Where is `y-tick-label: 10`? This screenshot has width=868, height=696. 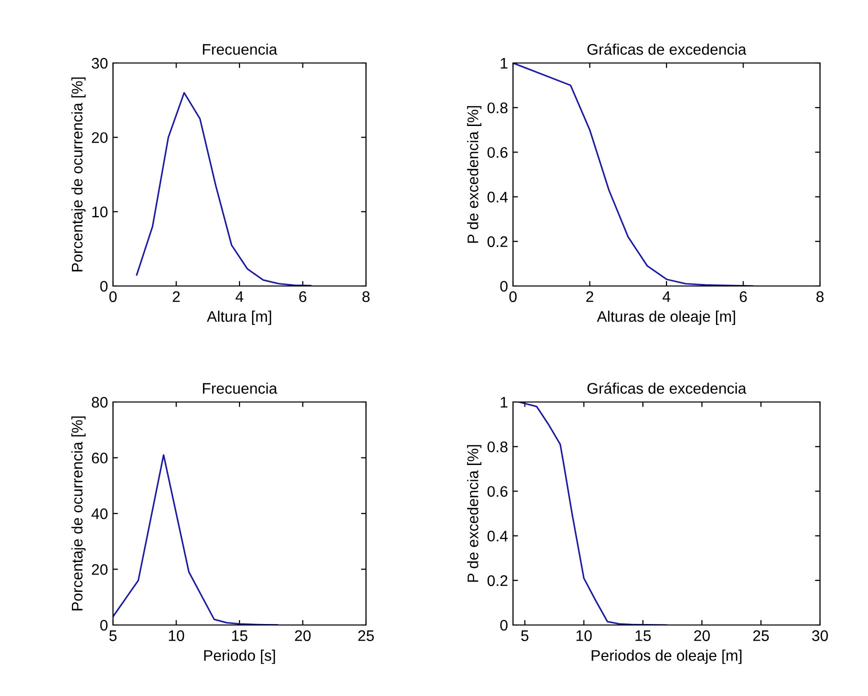
y-tick-label: 10 is located at coordinates (100, 212).